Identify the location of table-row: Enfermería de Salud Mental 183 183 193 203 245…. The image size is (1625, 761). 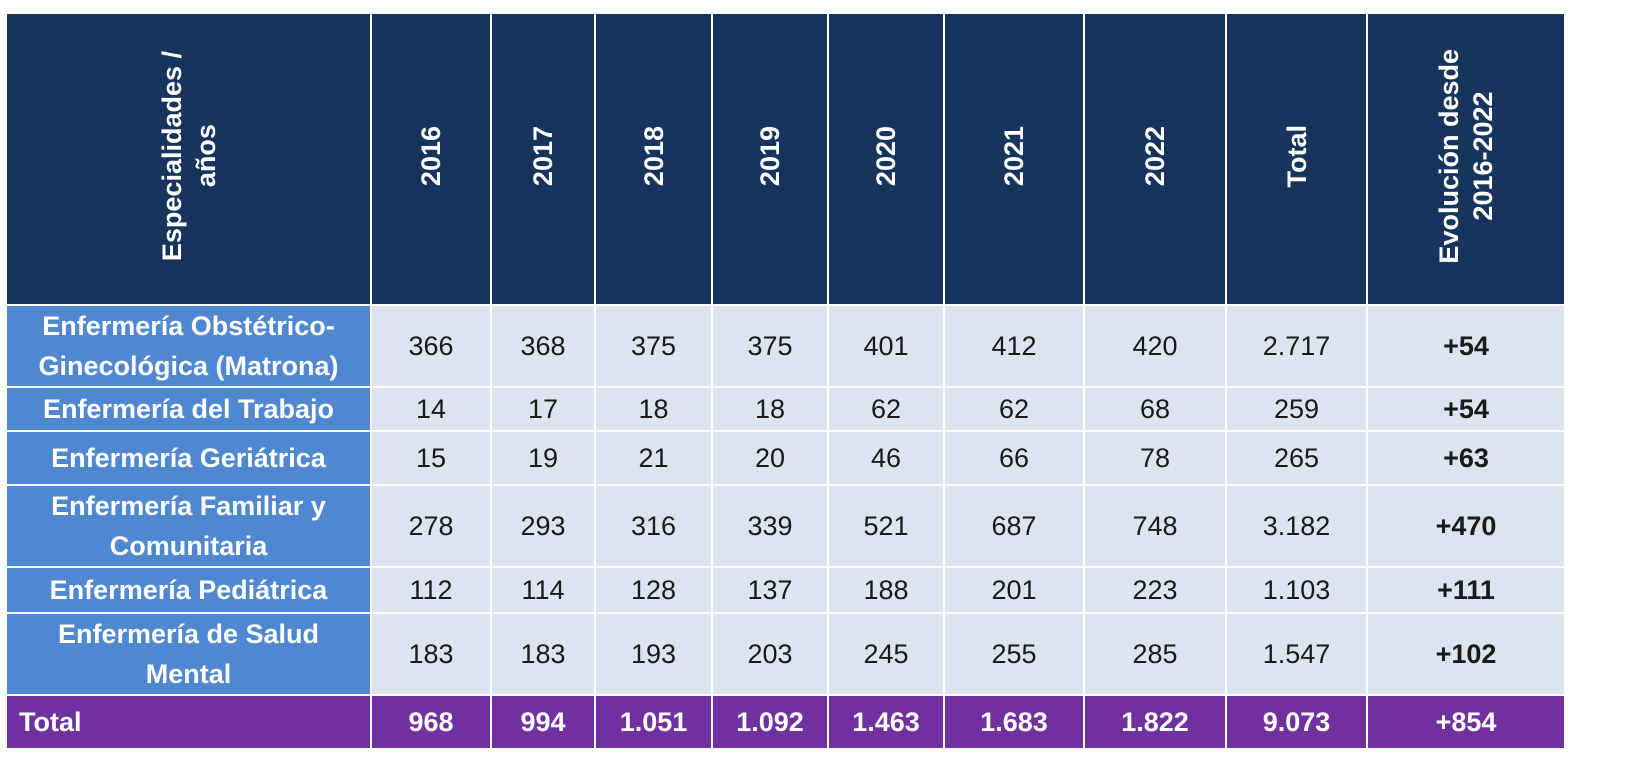
(785, 654).